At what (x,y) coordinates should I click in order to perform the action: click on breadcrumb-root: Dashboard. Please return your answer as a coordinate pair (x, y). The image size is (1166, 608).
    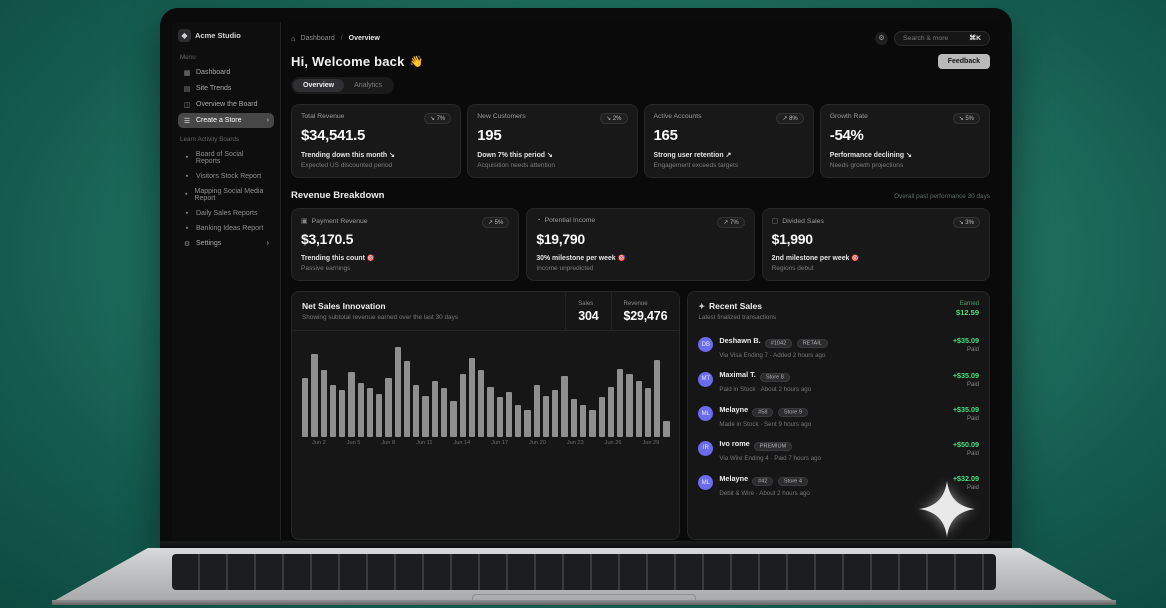
    Looking at the image, I should click on (317, 38).